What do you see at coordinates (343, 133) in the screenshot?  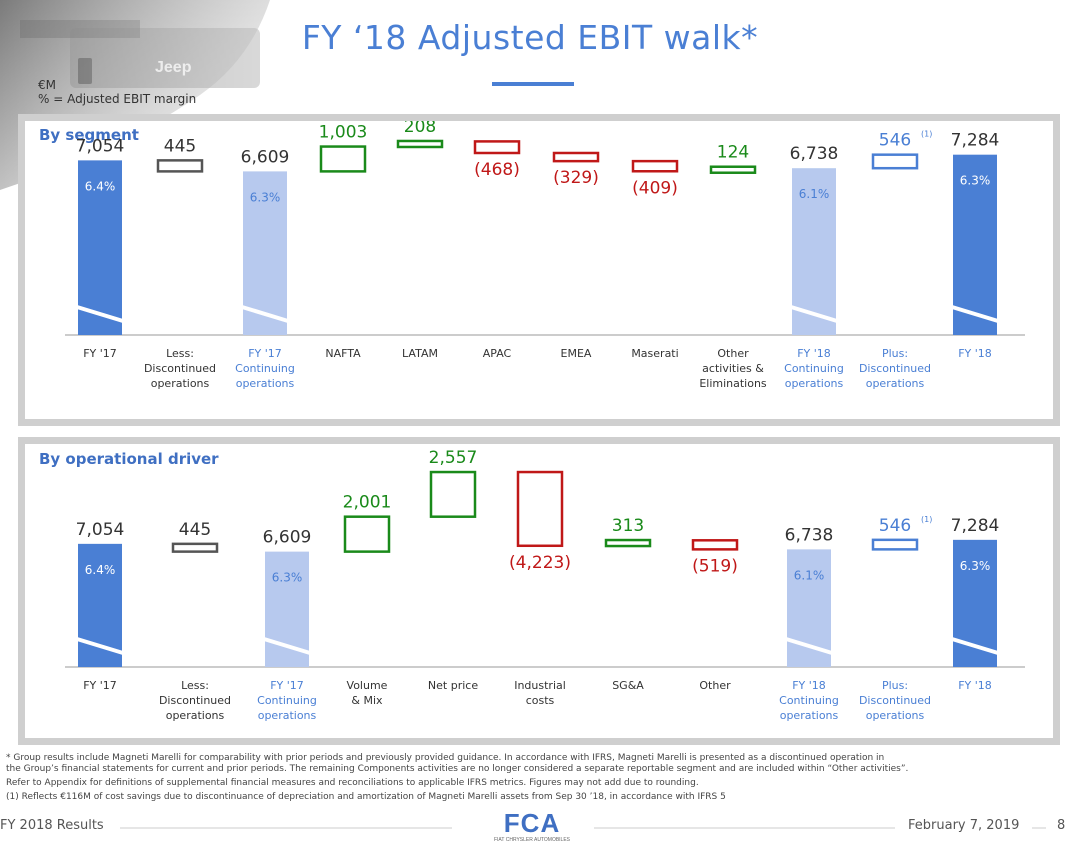 I see `value-label-nafta: 1,003` at bounding box center [343, 133].